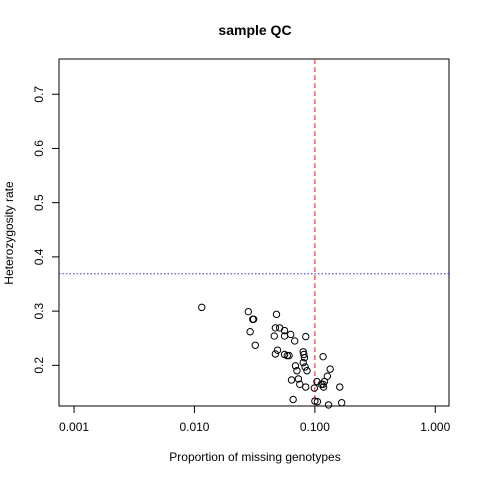 The image size is (480, 480). Describe the element at coordinates (39, 365) in the screenshot. I see `y-tick-label: 0.2` at that location.